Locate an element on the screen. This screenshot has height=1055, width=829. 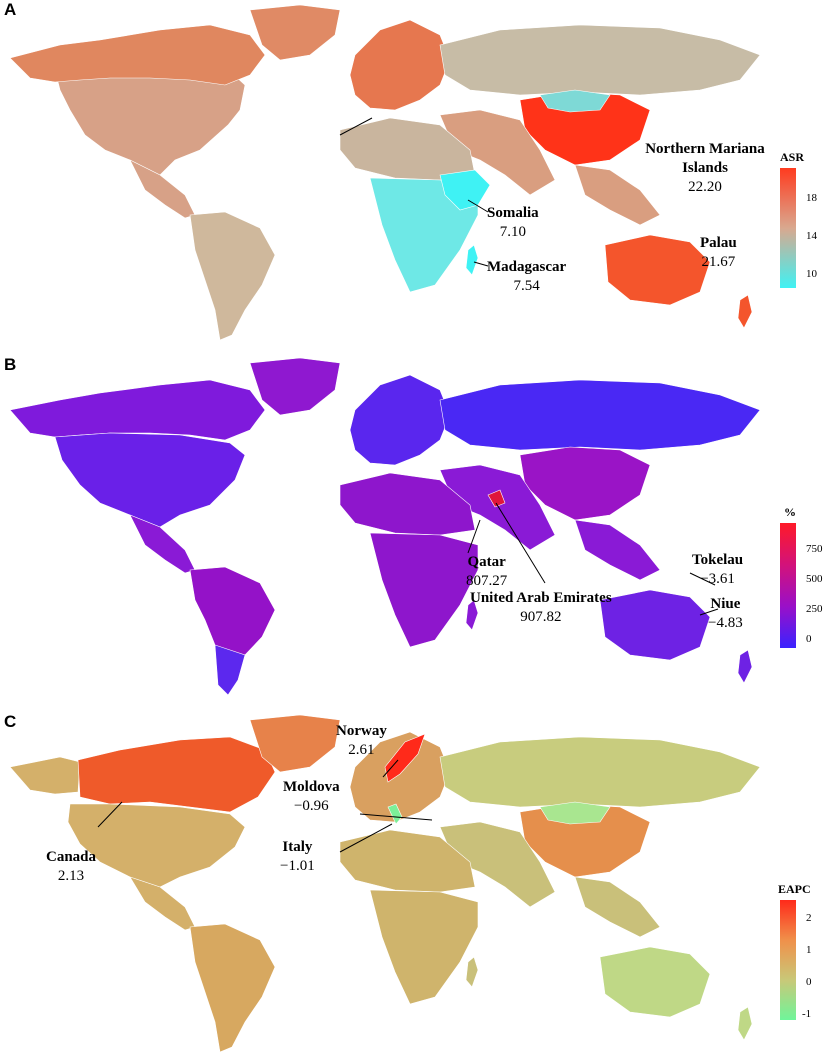
legend-tick: 750 is located at coordinates (814, 549).